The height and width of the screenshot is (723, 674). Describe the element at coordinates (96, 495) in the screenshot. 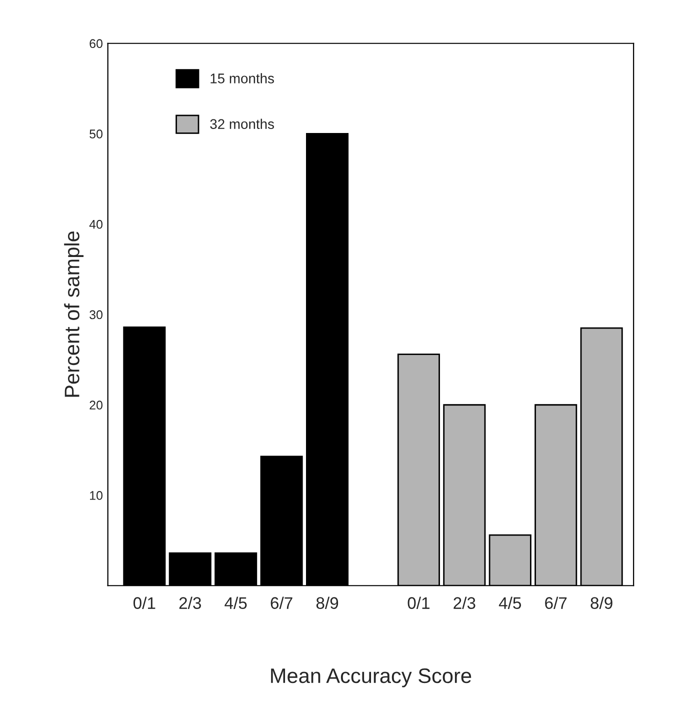

I see `y-tick-label: 10` at that location.